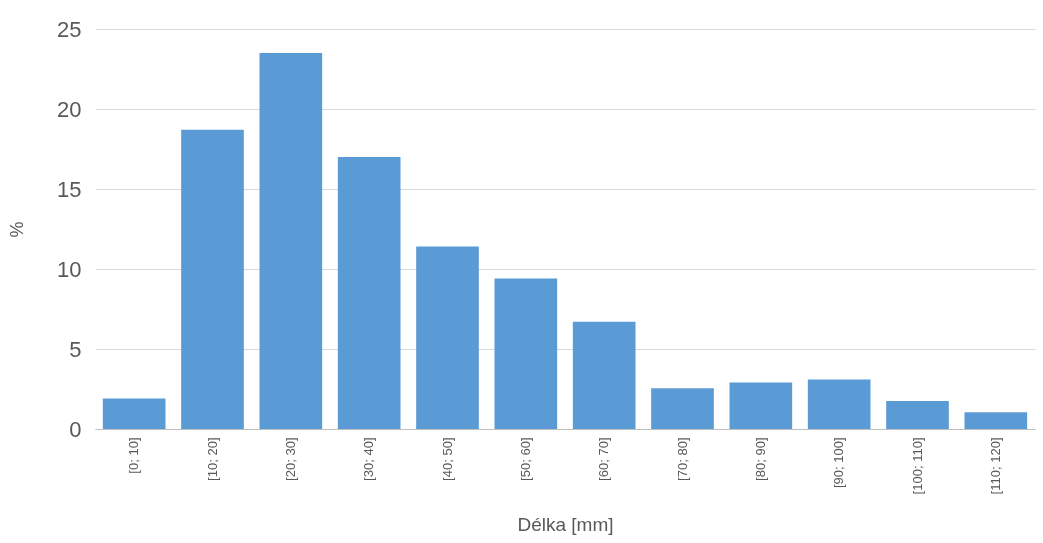 Image resolution: width=1043 pixels, height=543 pixels. Describe the element at coordinates (995, 466) in the screenshot. I see `x-tick-label: [110; 120]` at that location.